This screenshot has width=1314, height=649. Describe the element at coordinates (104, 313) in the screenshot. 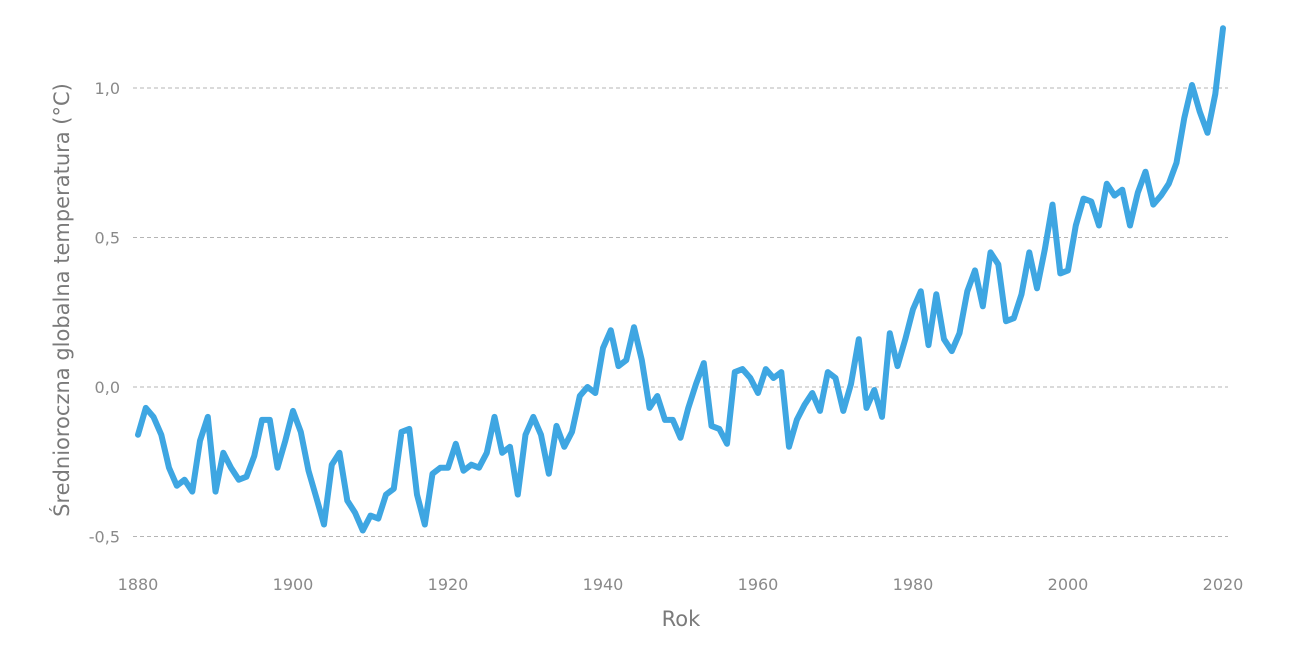

I see `y-tick-labels: -0,5 0,0 0,5 1,0` at that location.